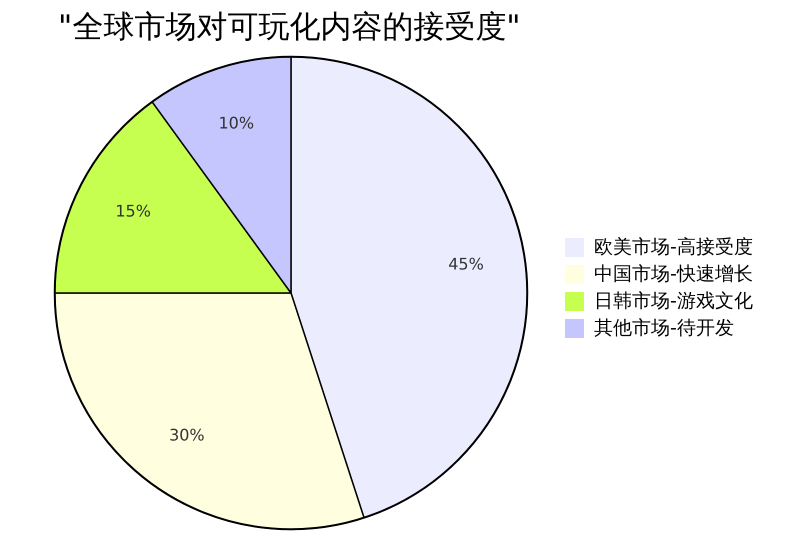 The width and height of the screenshot is (800, 547). What do you see at coordinates (289, 27) in the screenshot?
I see `chart-title: "全球市场对可玩化内容的接受度"` at bounding box center [289, 27].